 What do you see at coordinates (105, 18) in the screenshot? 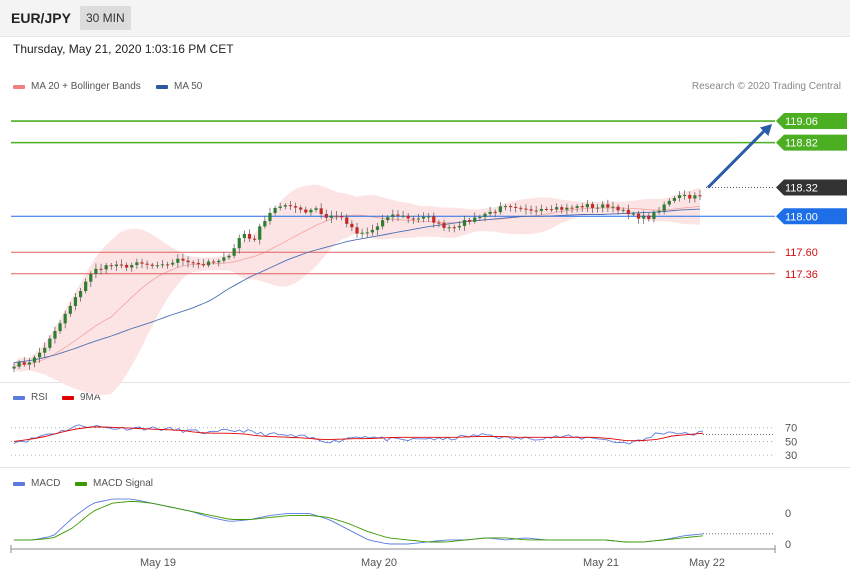
I see `timeframe-button: 30 MIN` at bounding box center [105, 18].